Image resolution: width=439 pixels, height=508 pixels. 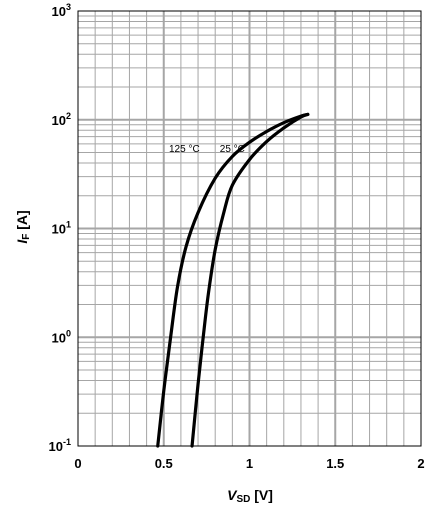 What do you see at coordinates (232, 149) in the screenshot?
I see `series-label-2: 25 °C` at bounding box center [232, 149].